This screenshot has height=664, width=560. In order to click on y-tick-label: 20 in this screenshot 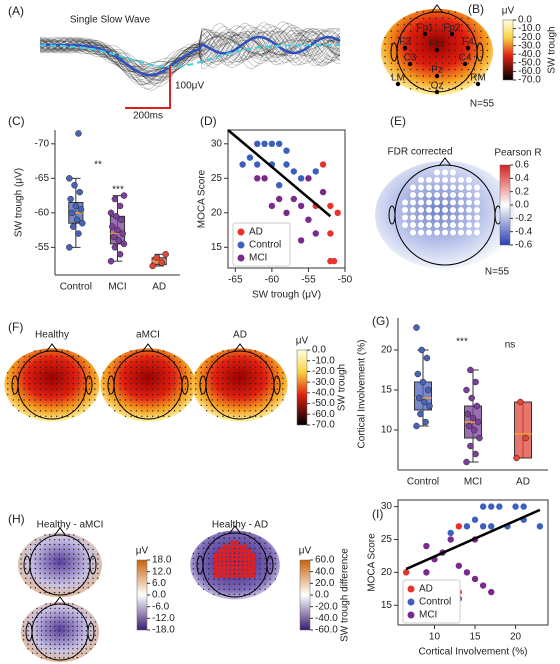, I will do `click(387, 572)`.